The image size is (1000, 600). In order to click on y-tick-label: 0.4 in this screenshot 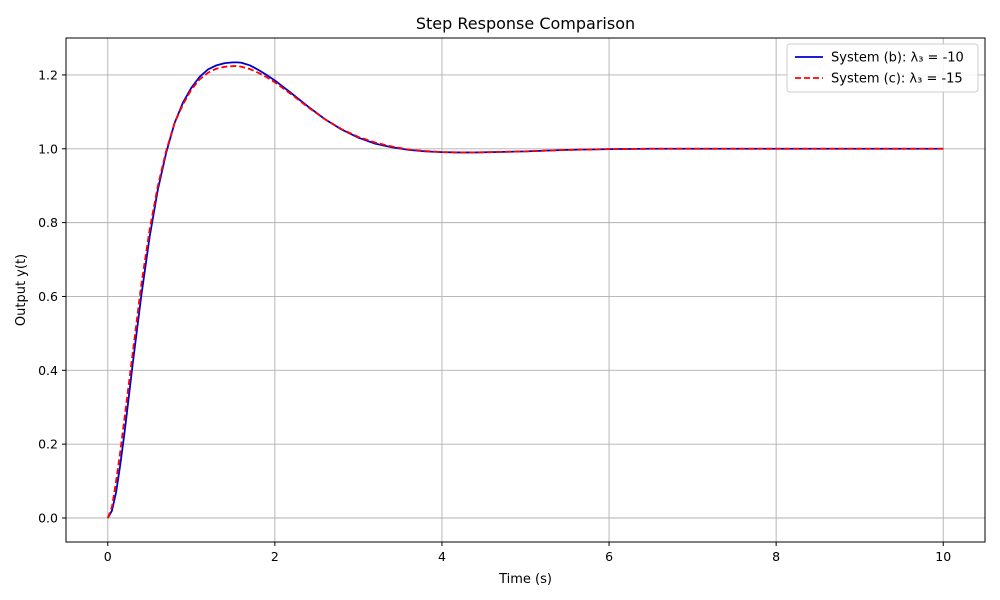, I will do `click(48, 370)`.